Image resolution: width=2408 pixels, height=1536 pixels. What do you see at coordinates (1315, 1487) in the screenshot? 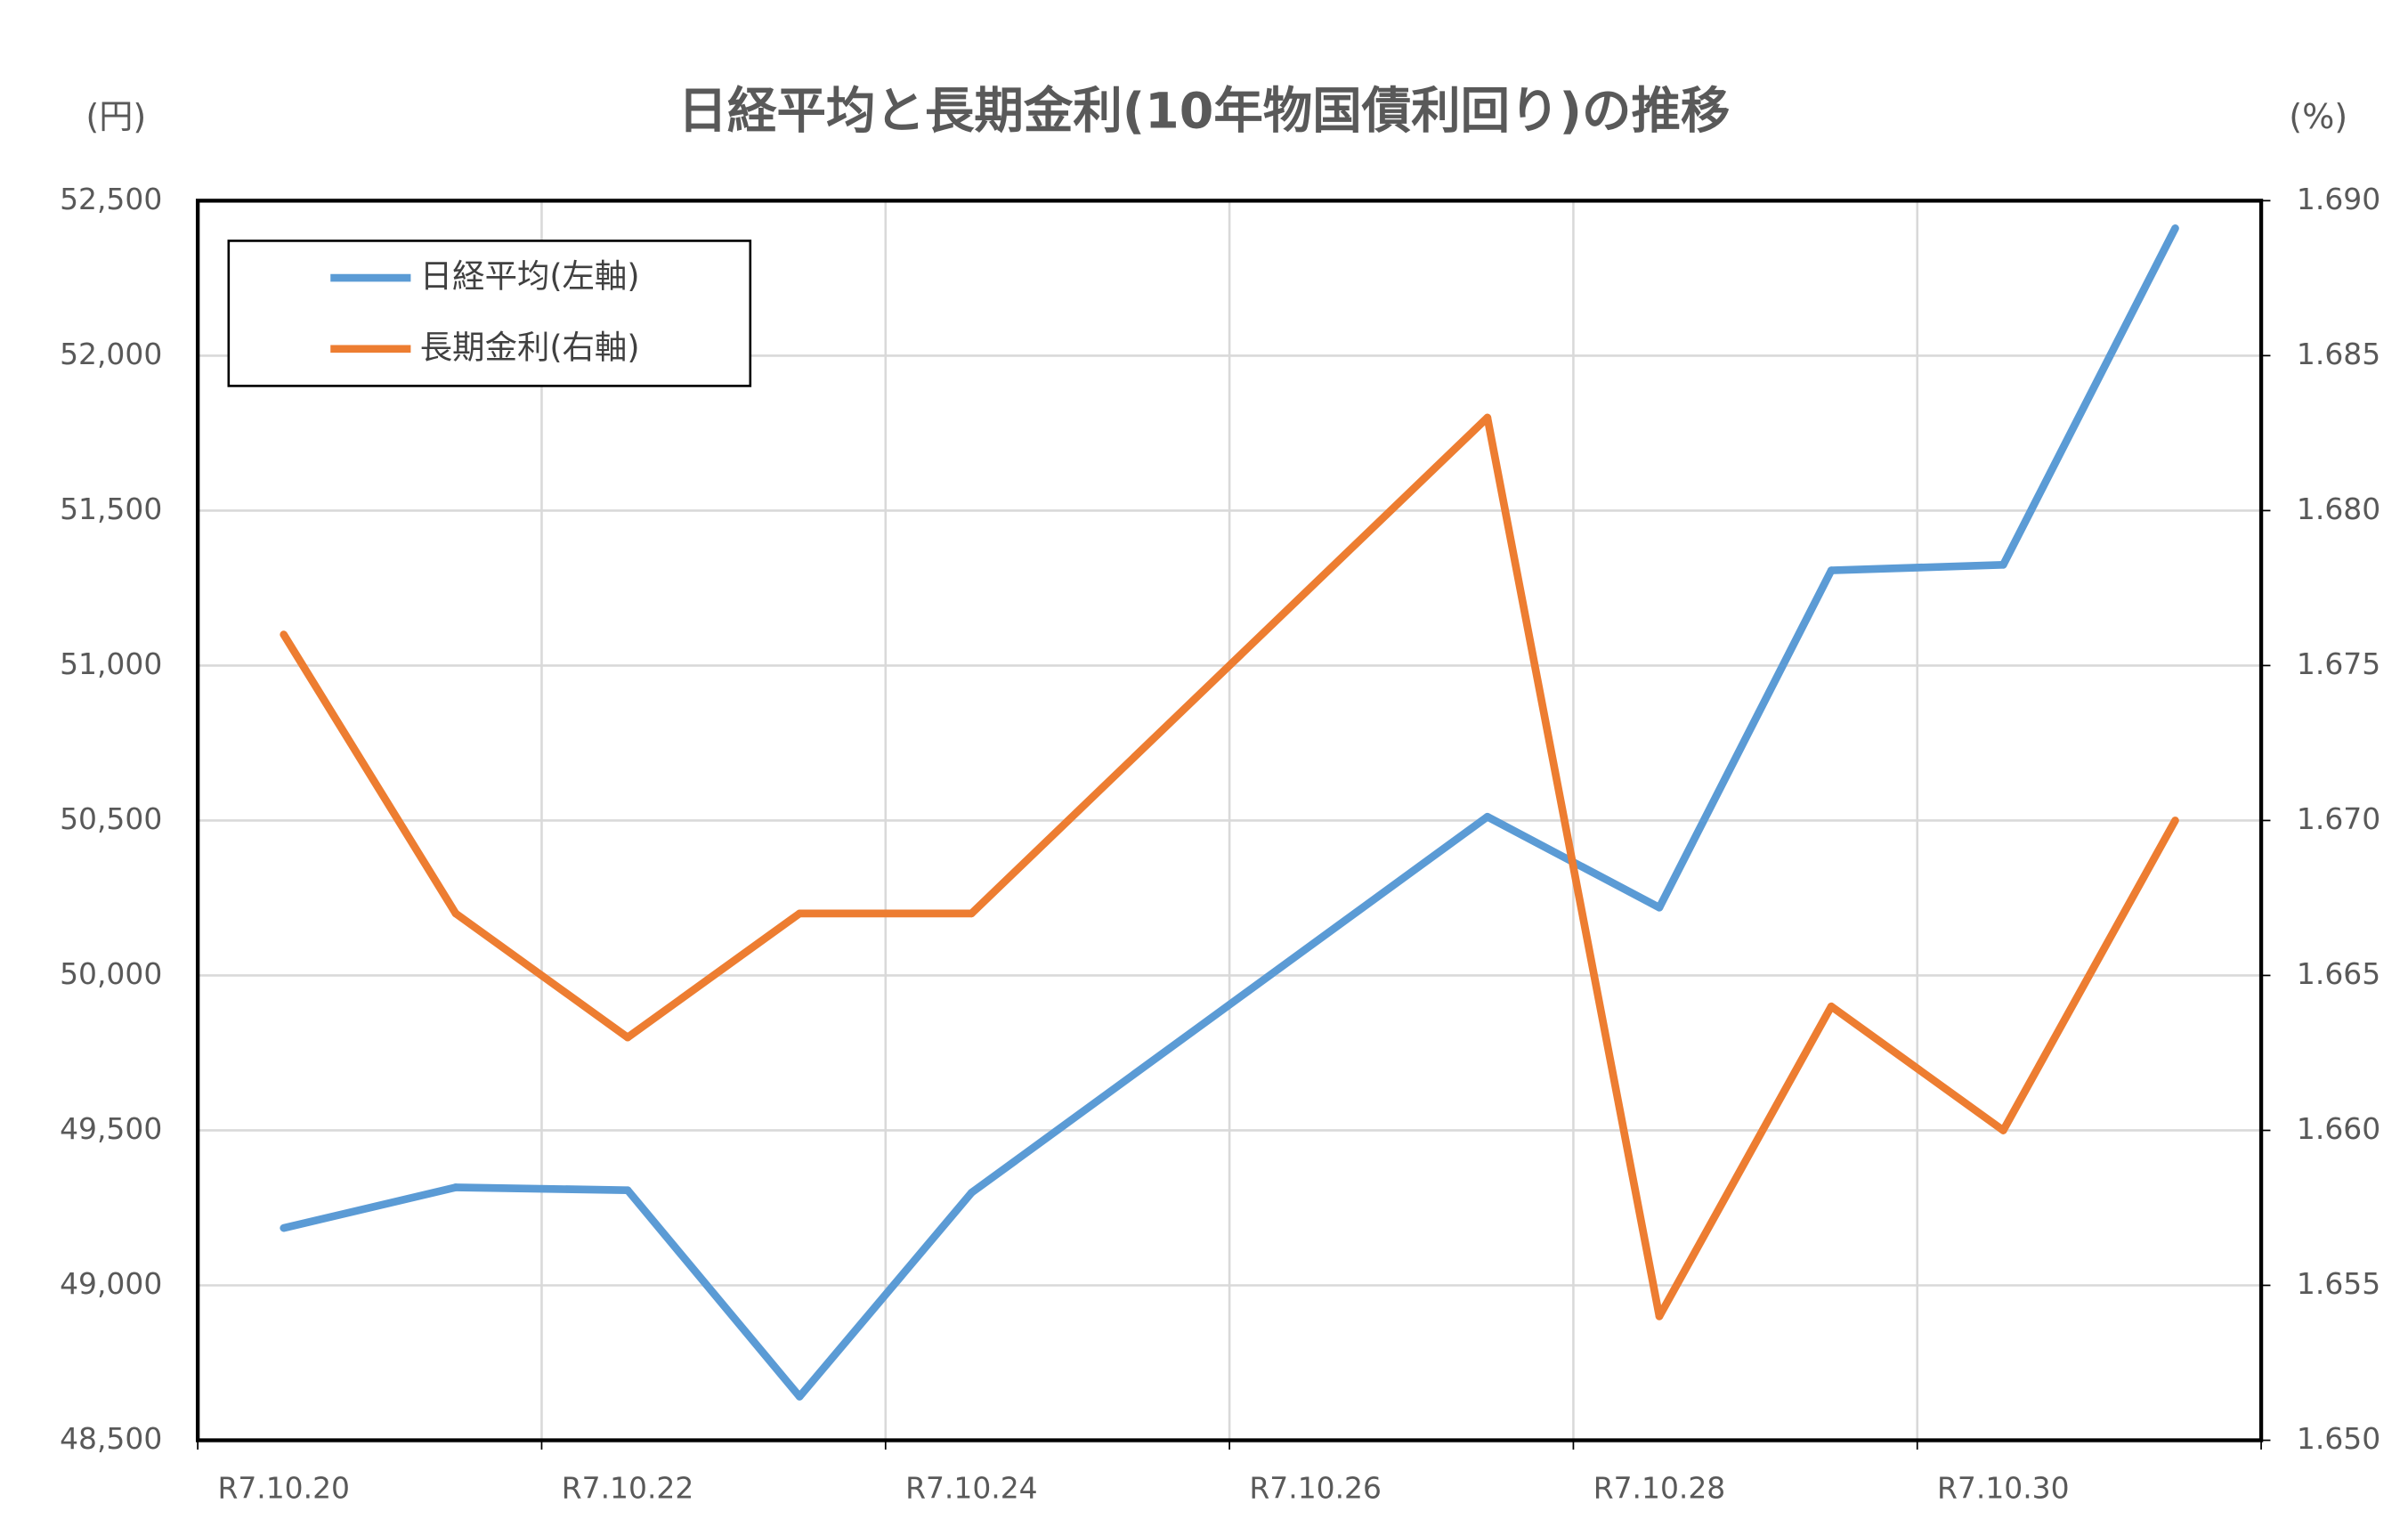
I see `x-tick-label: R7.10.26` at bounding box center [1315, 1487].